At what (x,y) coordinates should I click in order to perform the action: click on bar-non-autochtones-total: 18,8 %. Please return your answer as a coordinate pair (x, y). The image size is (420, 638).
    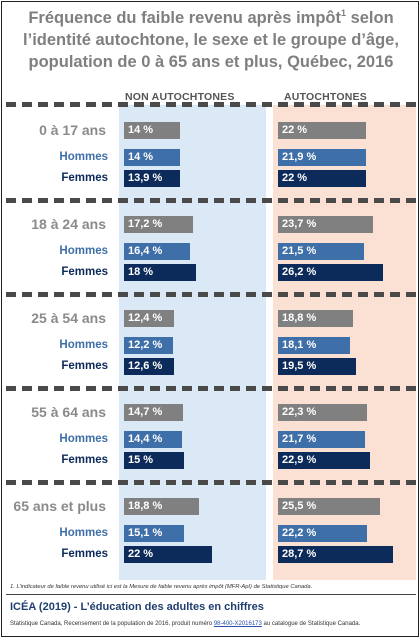
    Looking at the image, I should click on (161, 506).